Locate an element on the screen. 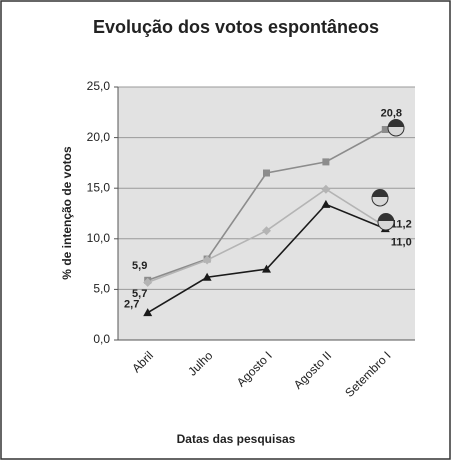 Image resolution: width=451 pixels, height=460 pixels. value-label: 11,0 is located at coordinates (401, 243).